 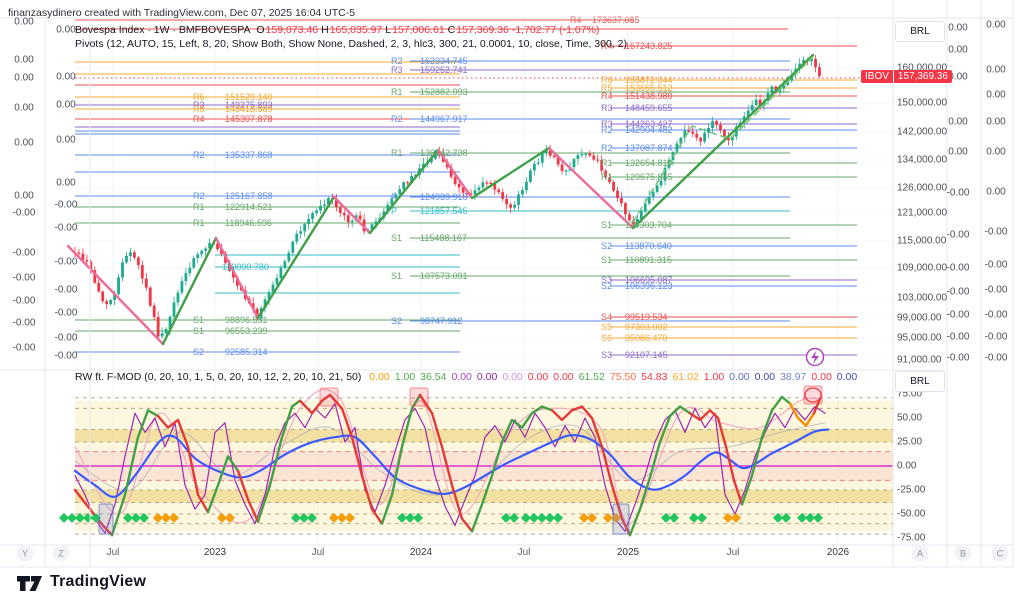 I want to click on pivot-value: 167243.825, so click(x=649, y=46).